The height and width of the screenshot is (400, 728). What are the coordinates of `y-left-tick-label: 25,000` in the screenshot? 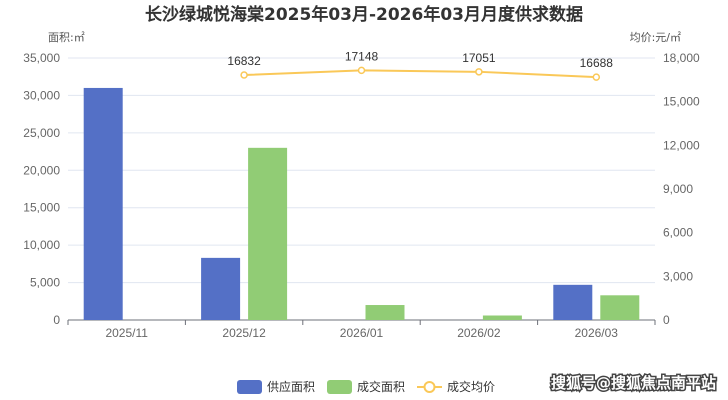 It's located at (41, 133).